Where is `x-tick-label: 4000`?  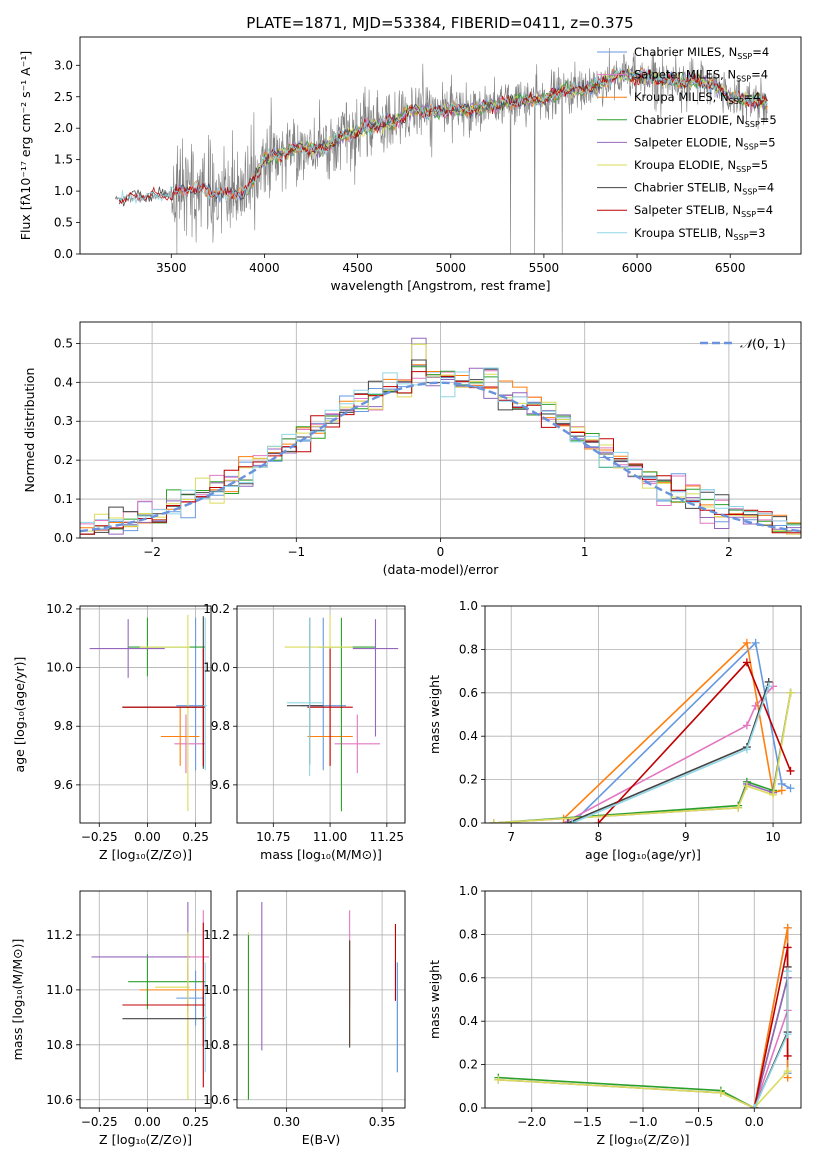 x-tick-label: 4000 is located at coordinates (264, 268).